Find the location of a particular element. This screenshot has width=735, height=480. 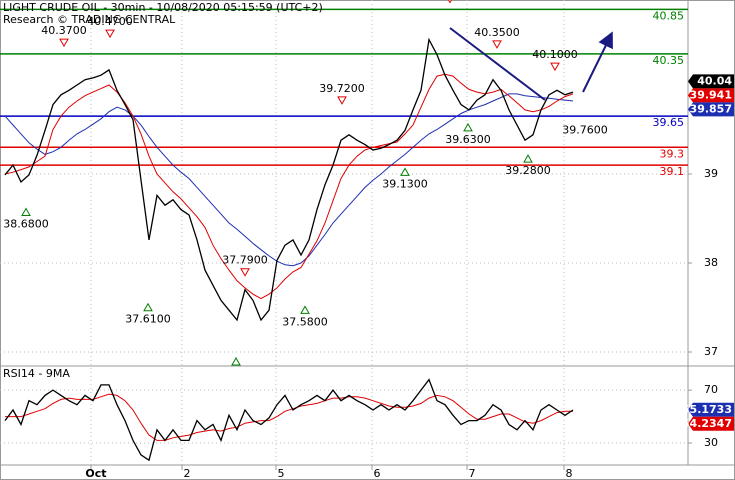

price-tag-label: 55.1733 is located at coordinates (707, 409).